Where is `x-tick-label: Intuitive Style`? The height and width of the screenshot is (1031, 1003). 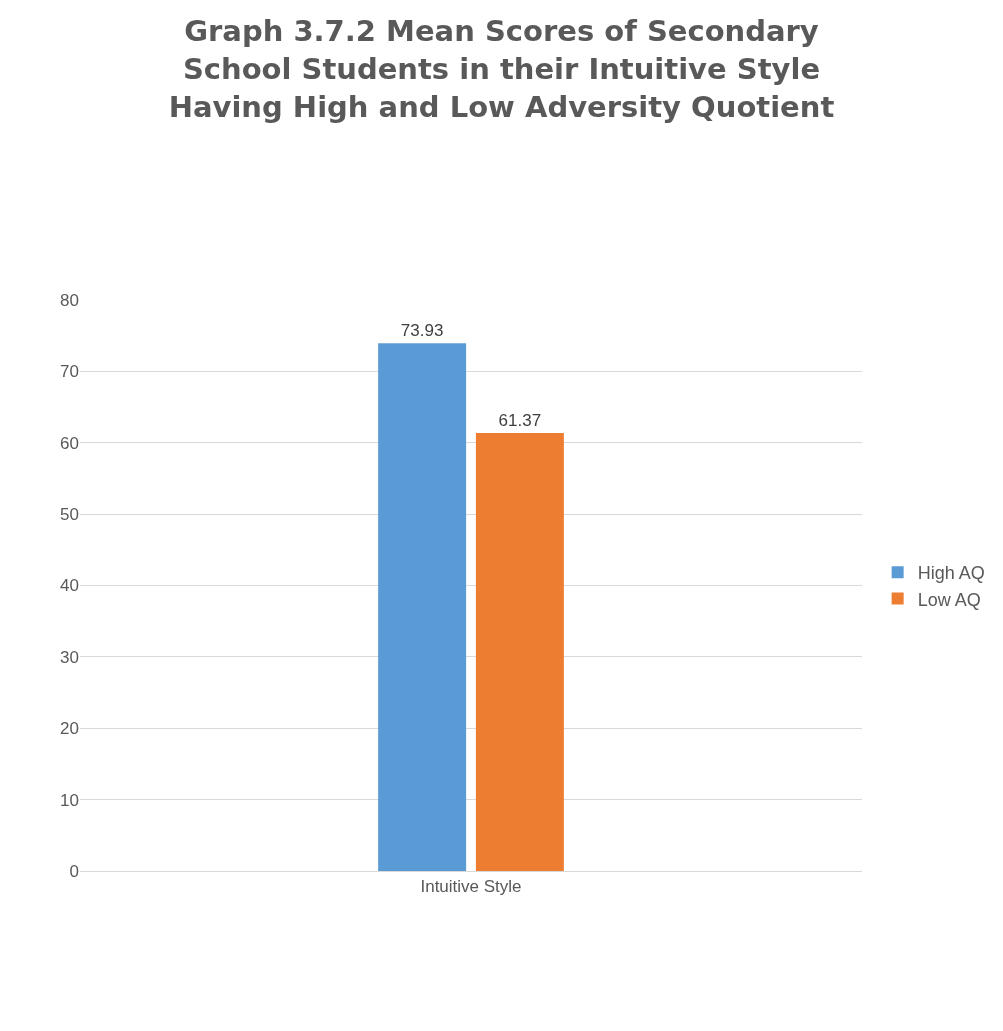 x-tick-label: Intuitive Style is located at coordinates (471, 887).